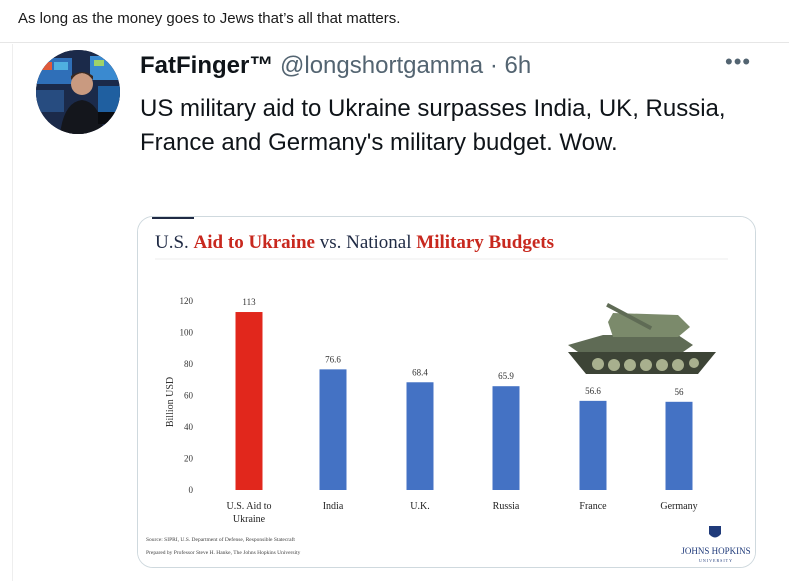 Image resolution: width=789 pixels, height=584 pixels. I want to click on data-label: 76.6, so click(333, 359).